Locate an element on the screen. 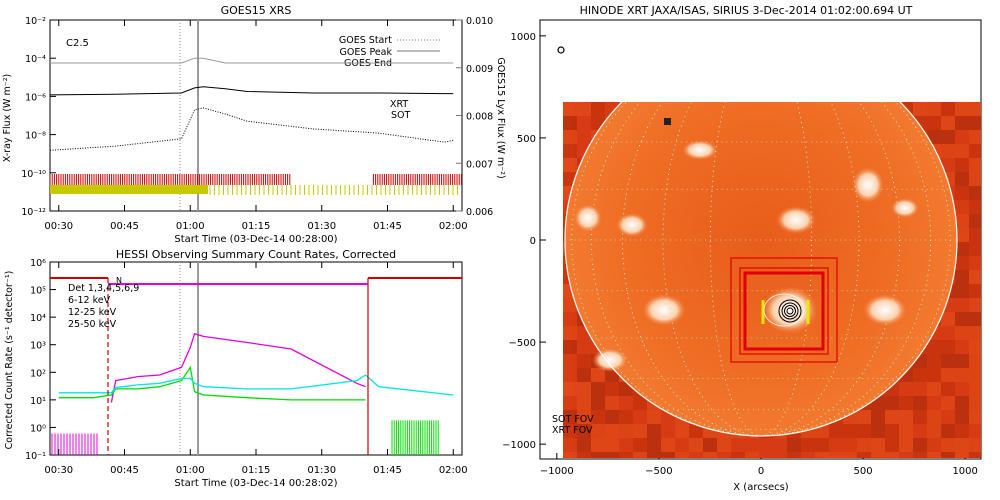 This screenshot has height=500, width=1000. goes-long-line is located at coordinates (252, 91).